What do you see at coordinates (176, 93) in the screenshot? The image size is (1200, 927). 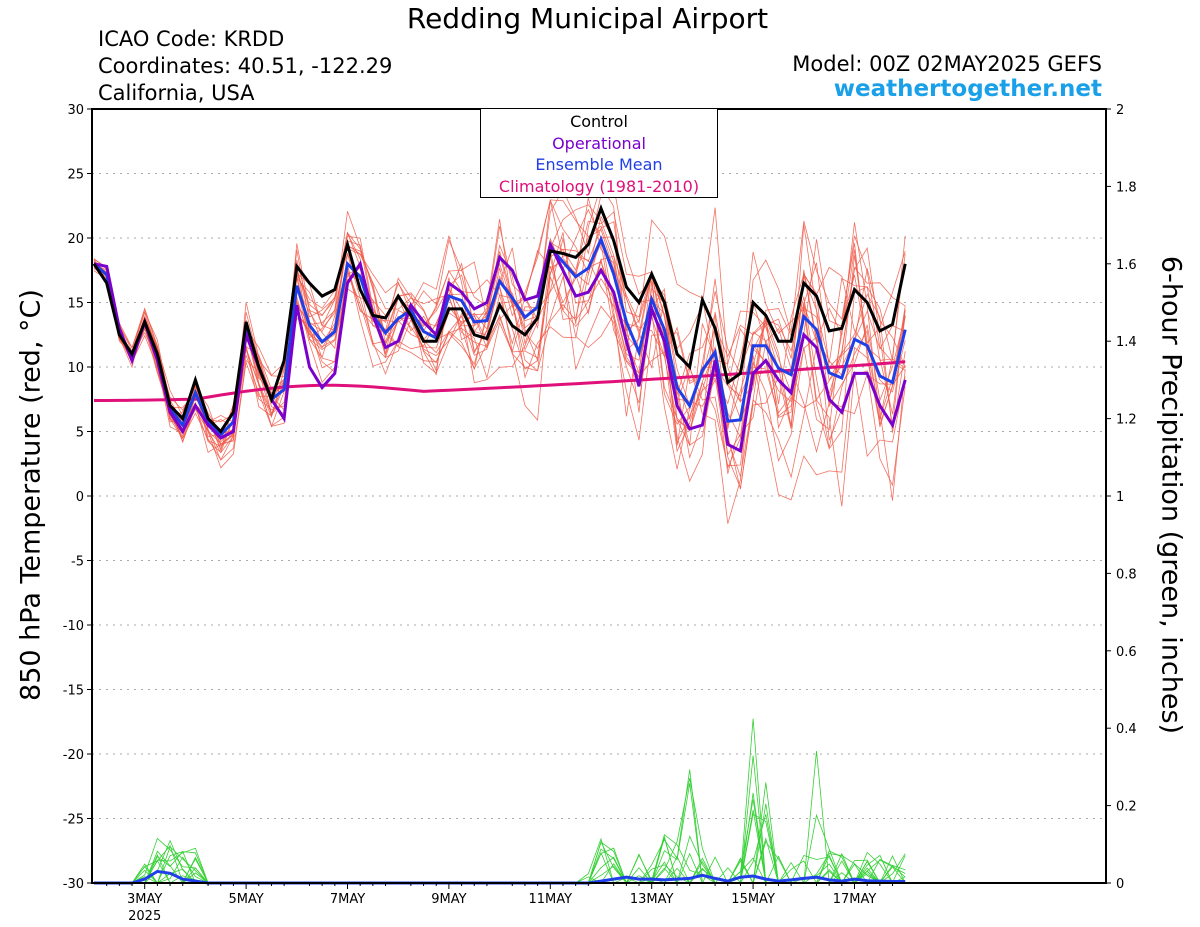 I see `region: California, USA` at bounding box center [176, 93].